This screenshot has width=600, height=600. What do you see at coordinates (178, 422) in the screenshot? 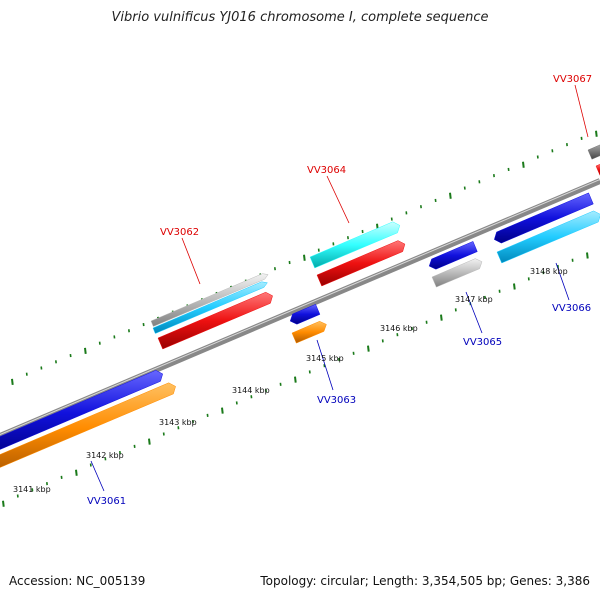
I see `tick-label-3143: 3143 kbp` at bounding box center [178, 422].